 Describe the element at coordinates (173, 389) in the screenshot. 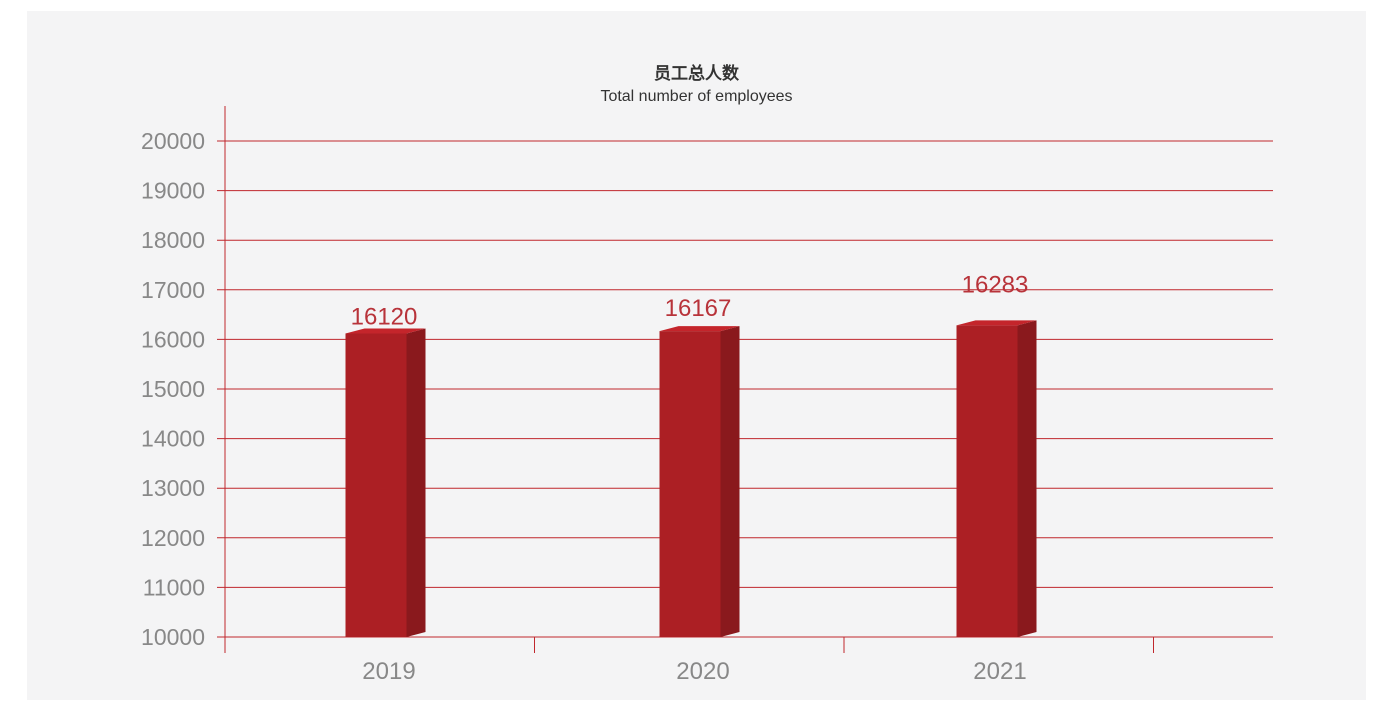

I see `y-tick-label-15000: 15000` at that location.